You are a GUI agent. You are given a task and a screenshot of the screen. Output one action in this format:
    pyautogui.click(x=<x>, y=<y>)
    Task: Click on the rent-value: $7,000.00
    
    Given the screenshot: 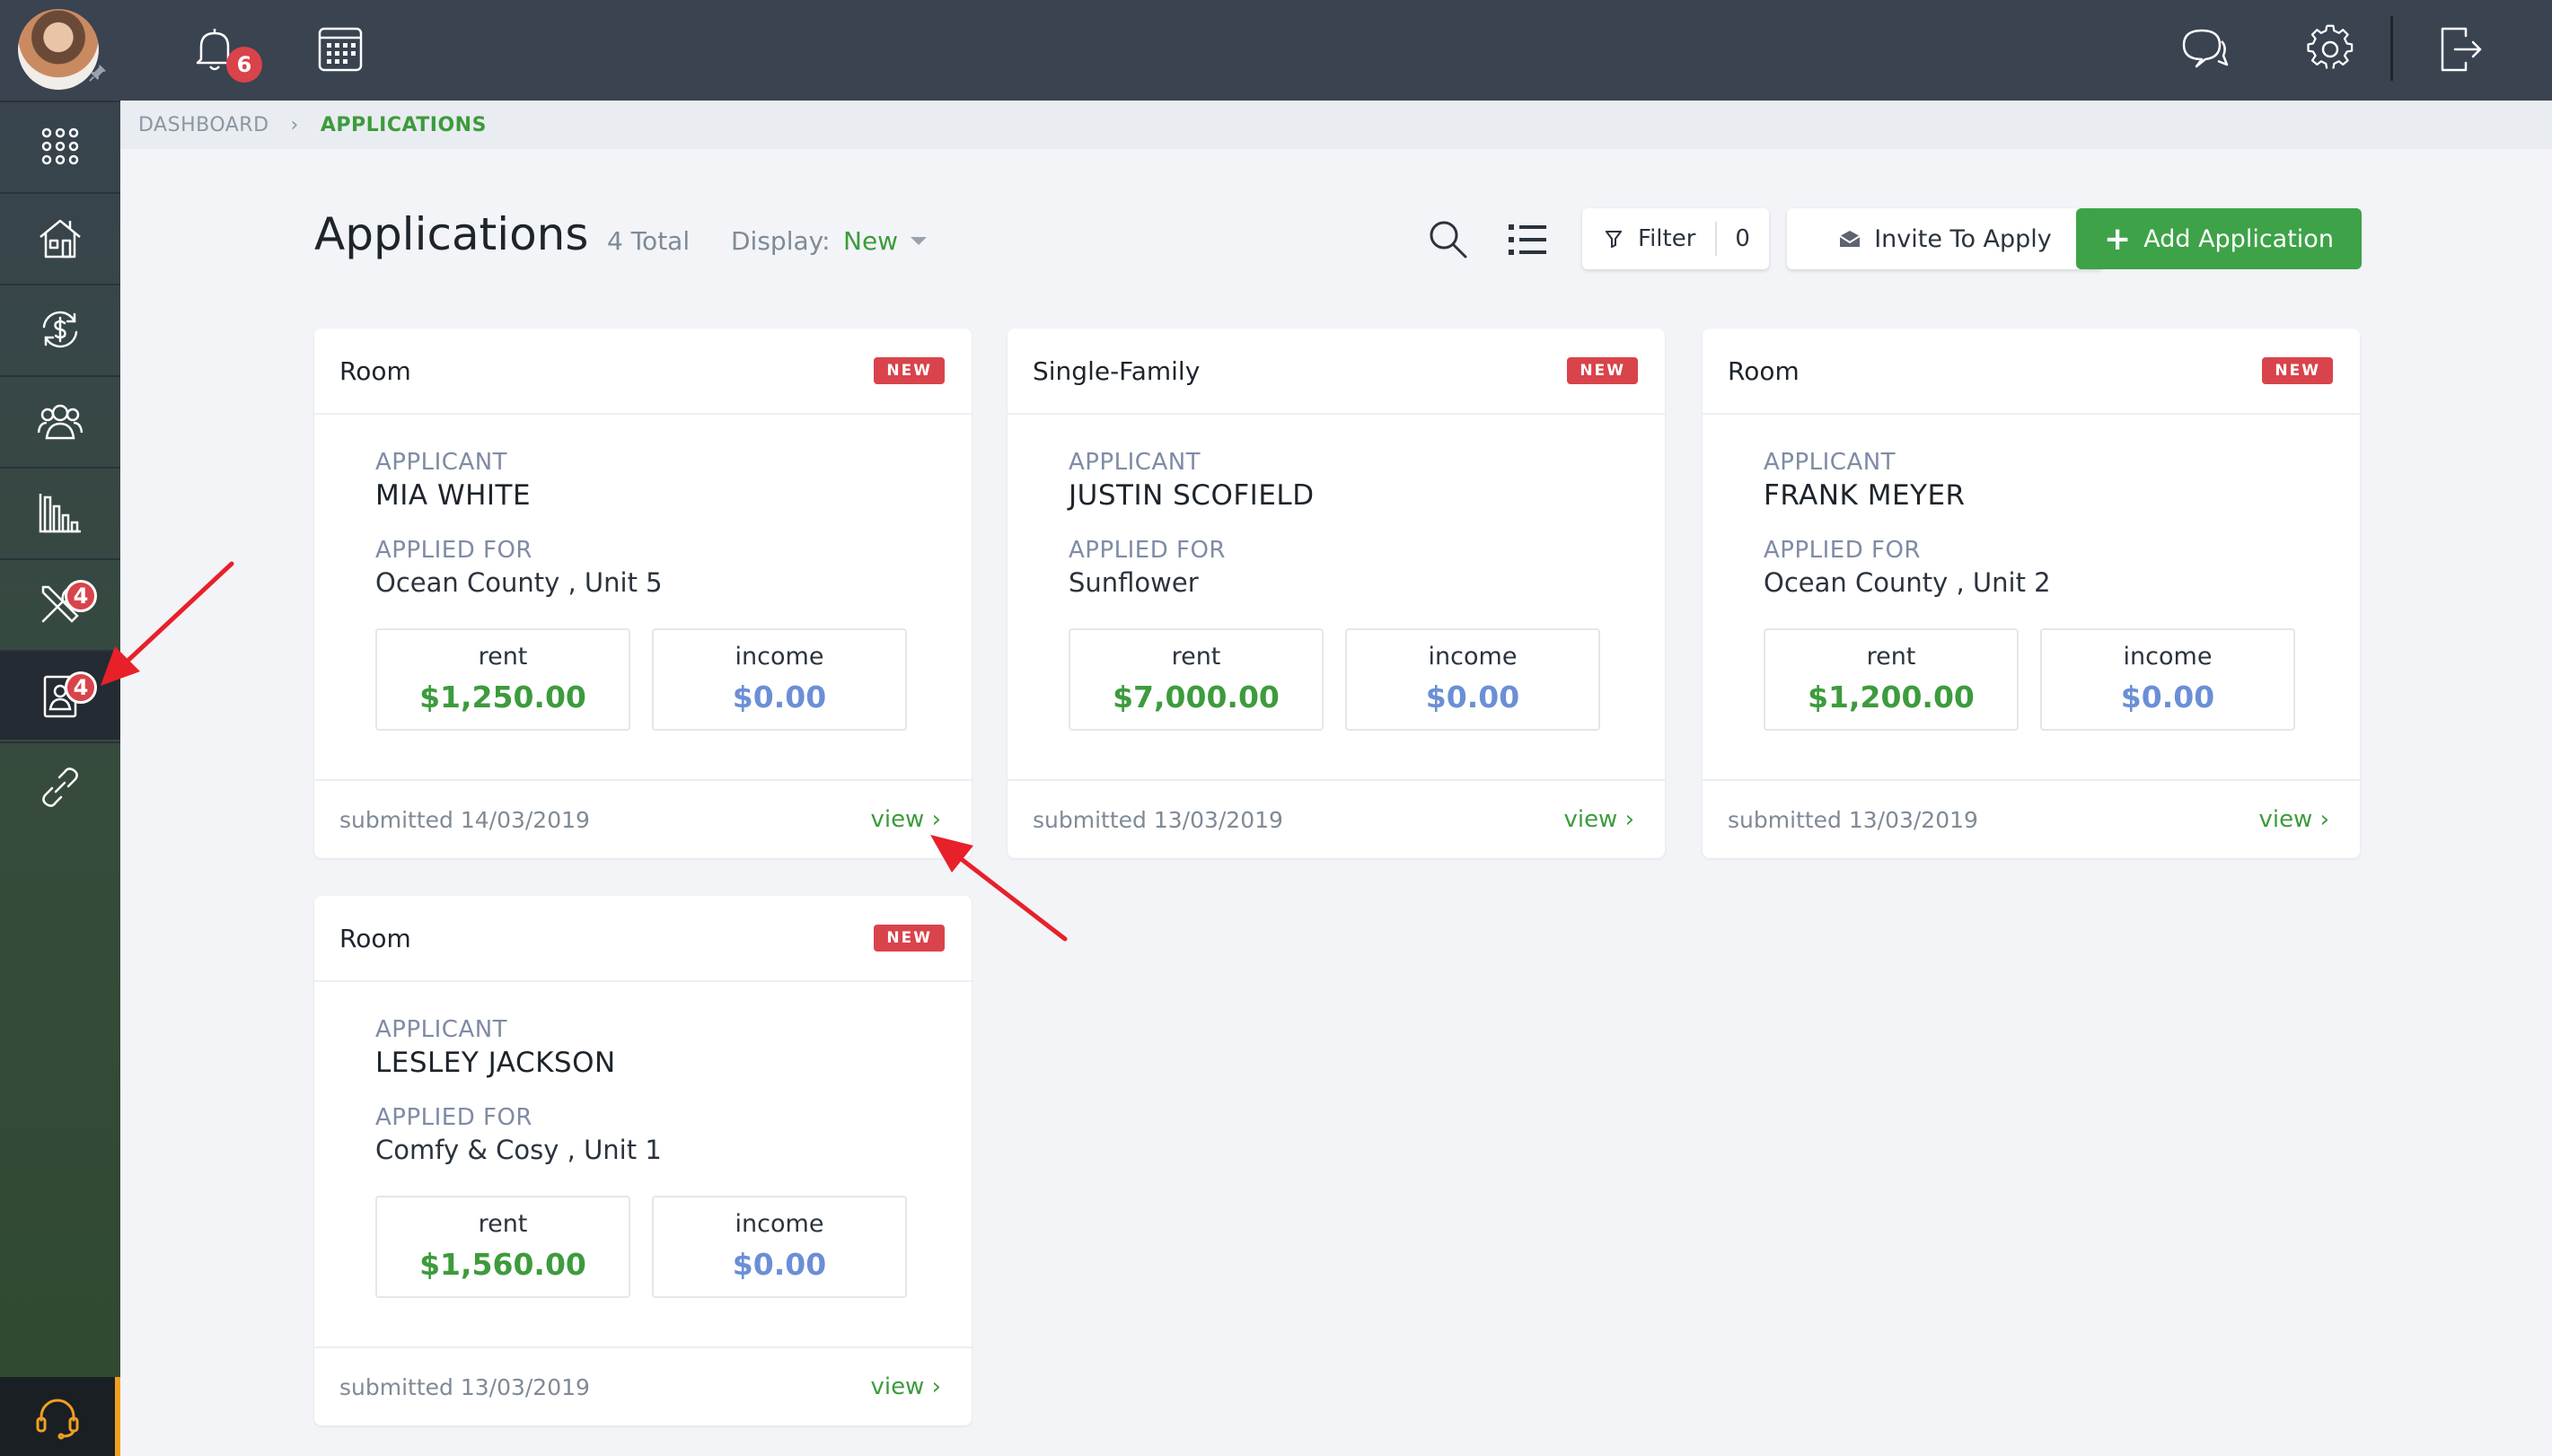 What is the action you would take?
    pyautogui.click(x=1196, y=697)
    